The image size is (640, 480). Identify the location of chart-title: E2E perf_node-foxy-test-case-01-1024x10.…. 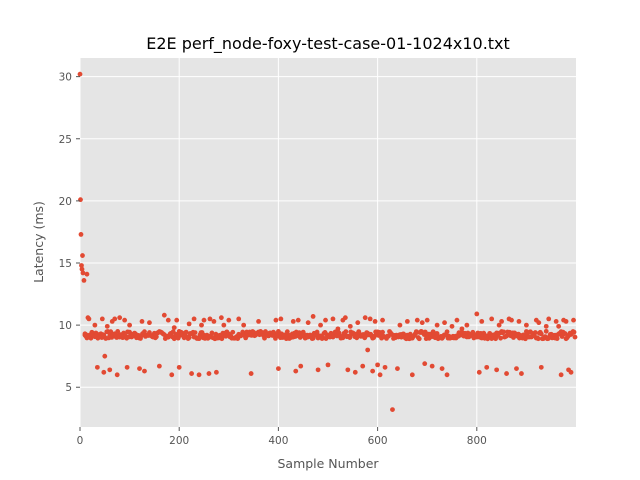
(328, 44).